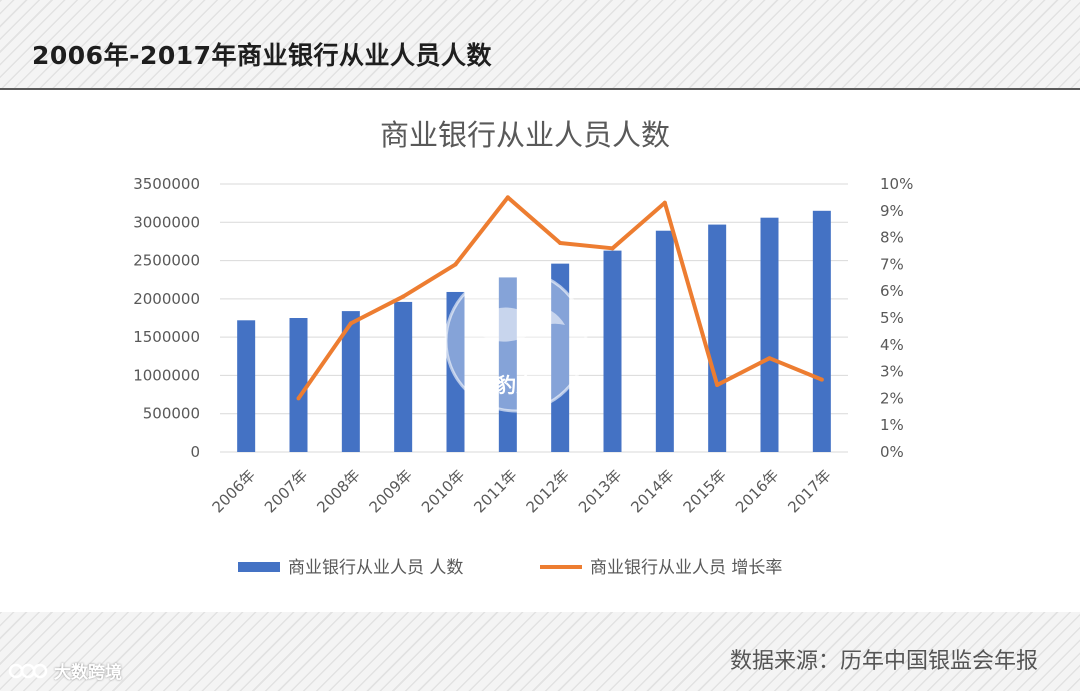  Describe the element at coordinates (757, 491) in the screenshot. I see `x-axis-tick-label: 2016年` at that location.